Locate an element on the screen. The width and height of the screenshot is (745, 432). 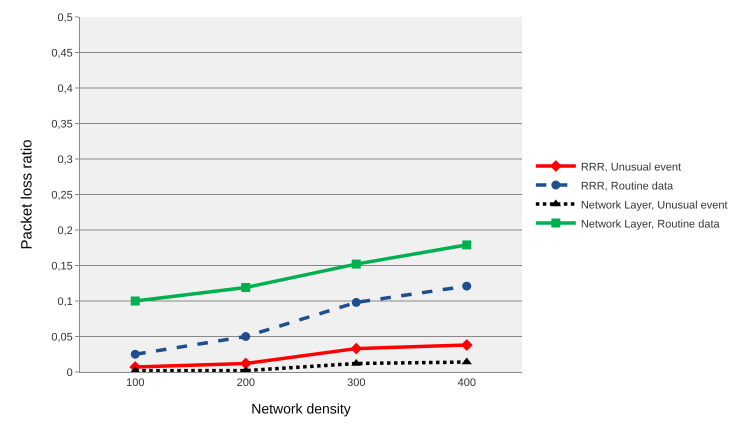
y-tick-label: 0,45 is located at coordinates (62, 53).